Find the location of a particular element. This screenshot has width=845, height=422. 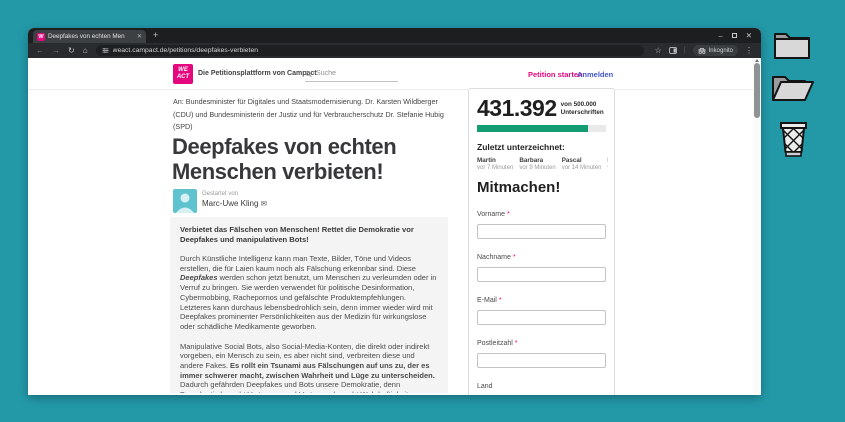

email-input is located at coordinates (541, 317).